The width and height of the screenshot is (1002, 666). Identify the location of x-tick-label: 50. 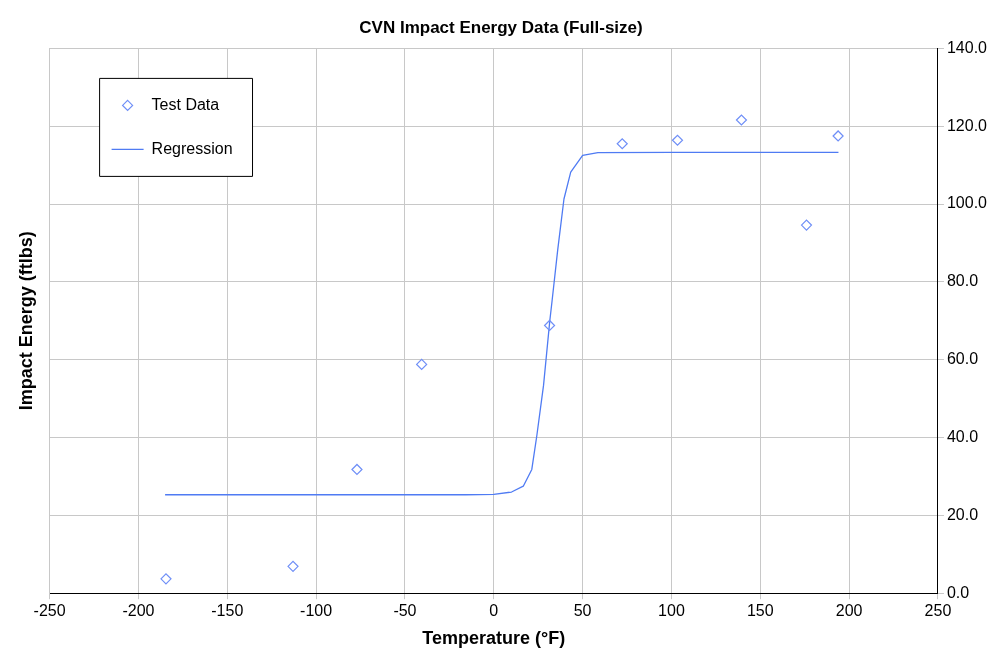
(582, 611).